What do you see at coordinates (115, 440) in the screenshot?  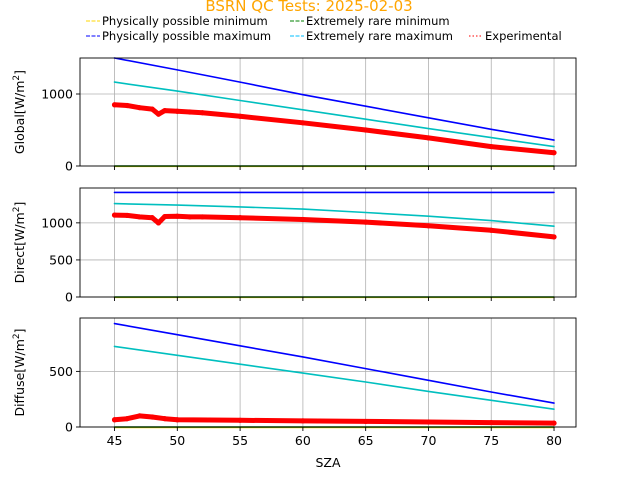 I see `x-tick-label: 45` at bounding box center [115, 440].